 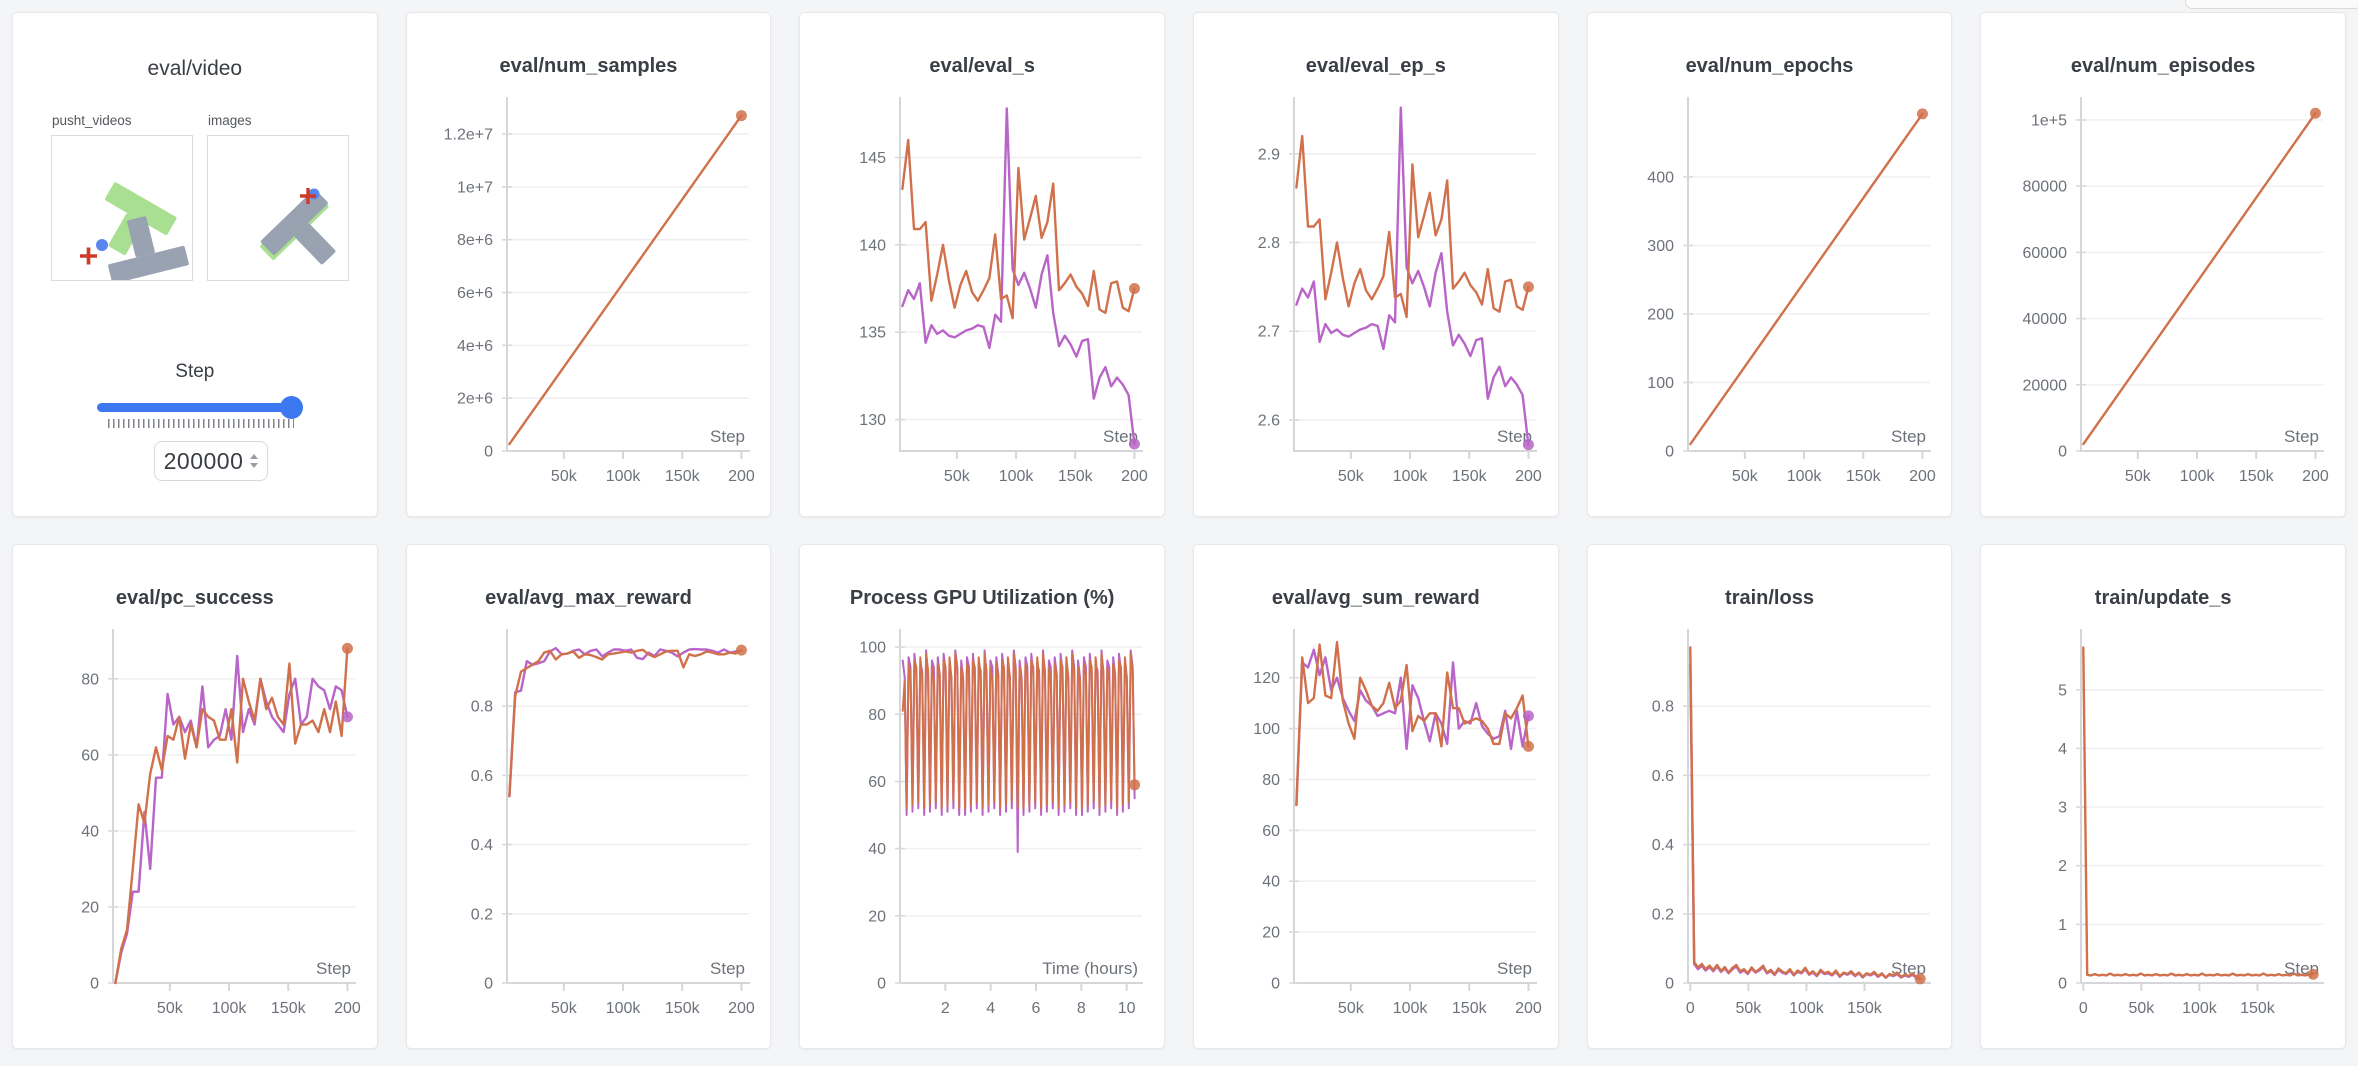 What do you see at coordinates (102, 245) in the screenshot?
I see `agent-dot` at bounding box center [102, 245].